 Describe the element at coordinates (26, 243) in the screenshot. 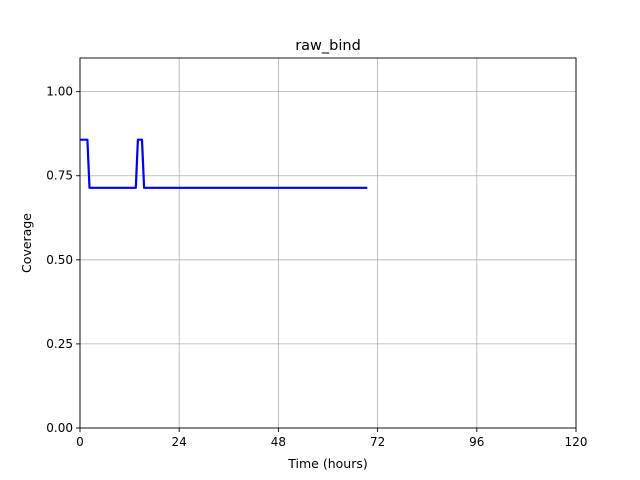

I see `y-axis-label: Coverage` at that location.